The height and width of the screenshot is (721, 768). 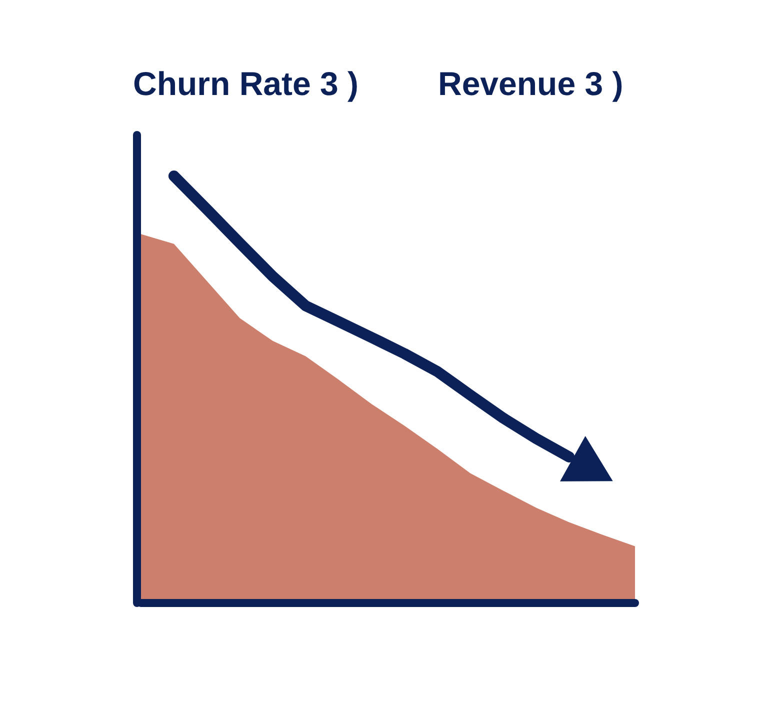 What do you see at coordinates (246, 83) in the screenshot?
I see `chart-title: Churn Rate 3 )` at bounding box center [246, 83].